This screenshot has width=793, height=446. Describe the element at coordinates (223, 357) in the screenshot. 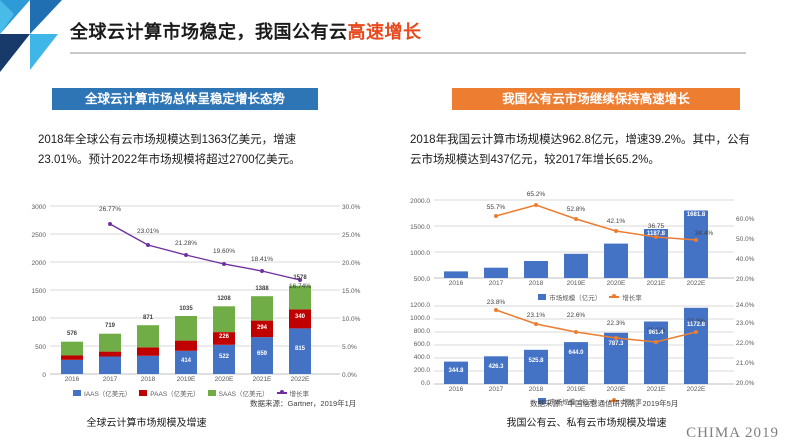

I see `iaas-label-2020: 522` at that location.